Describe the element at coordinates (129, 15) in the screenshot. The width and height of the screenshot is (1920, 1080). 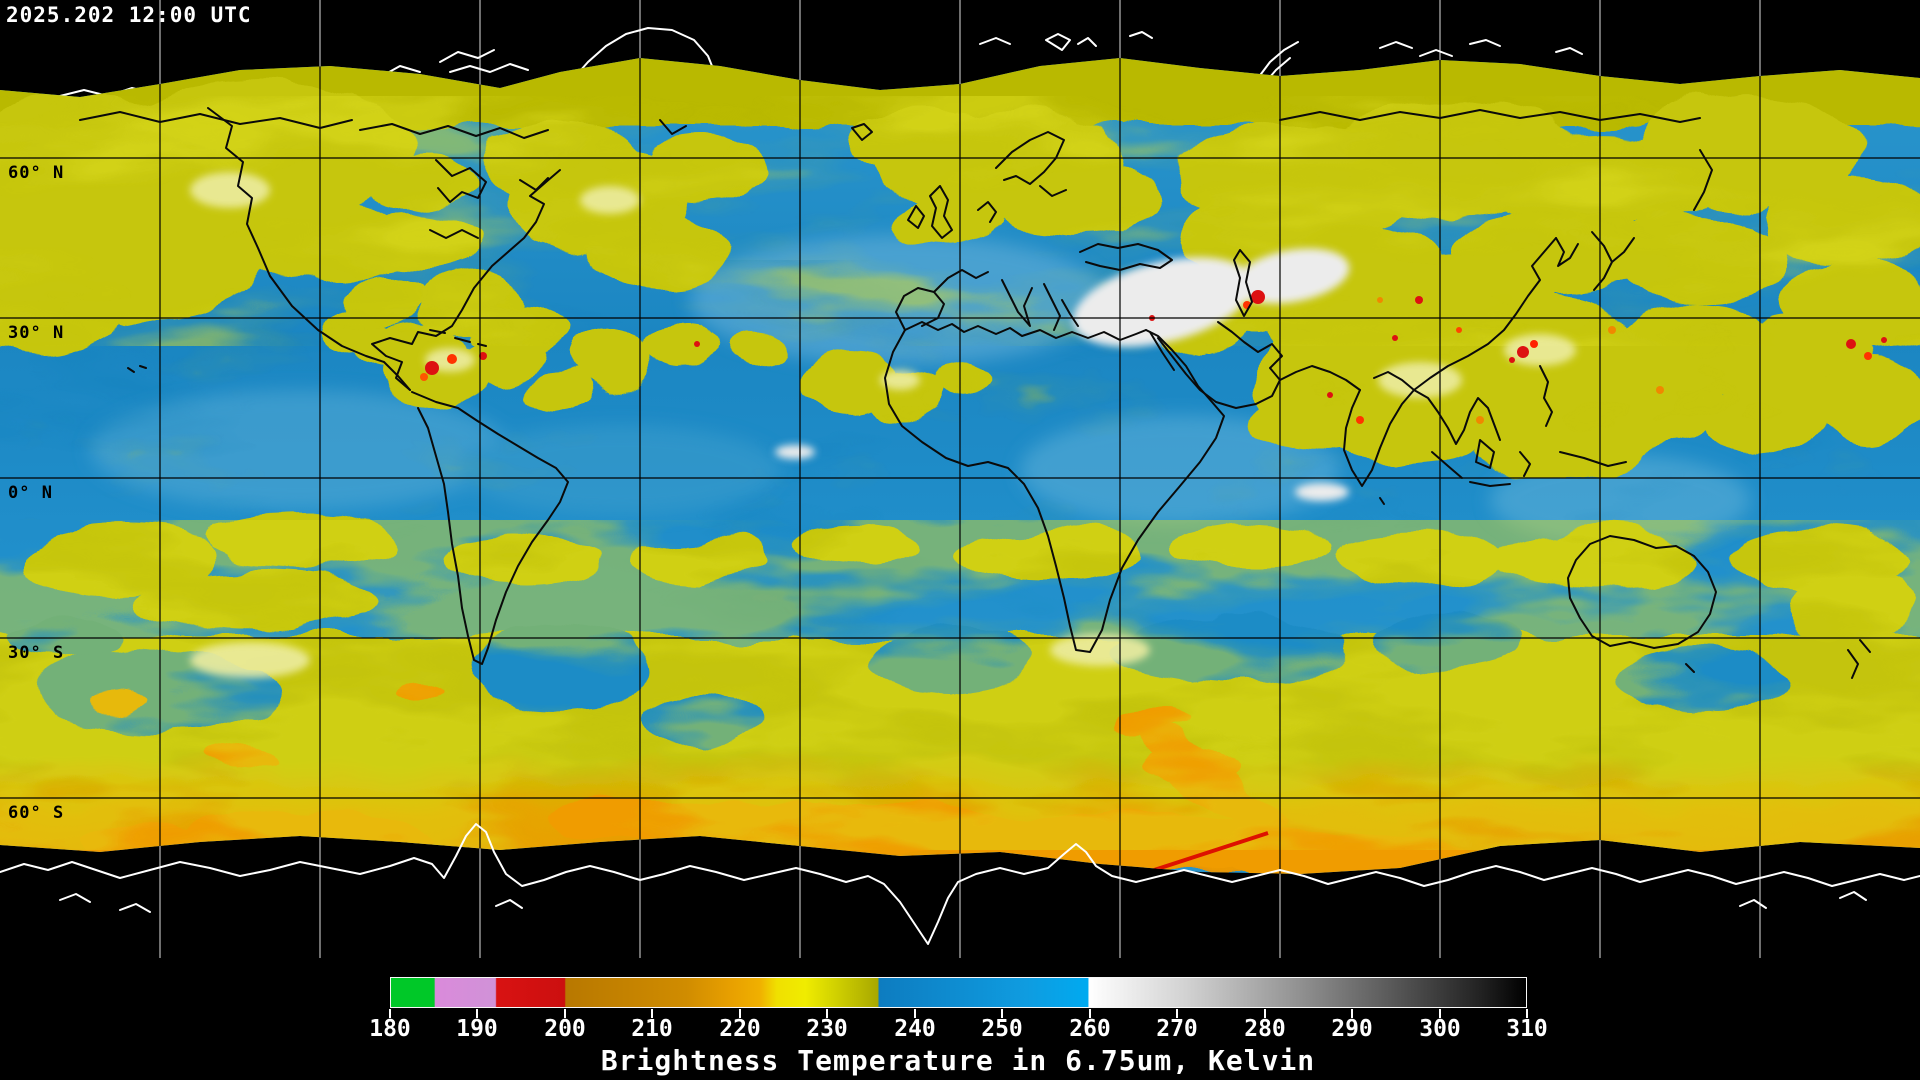
I see `timestamp: 2025.202 12:00 UTC` at that location.